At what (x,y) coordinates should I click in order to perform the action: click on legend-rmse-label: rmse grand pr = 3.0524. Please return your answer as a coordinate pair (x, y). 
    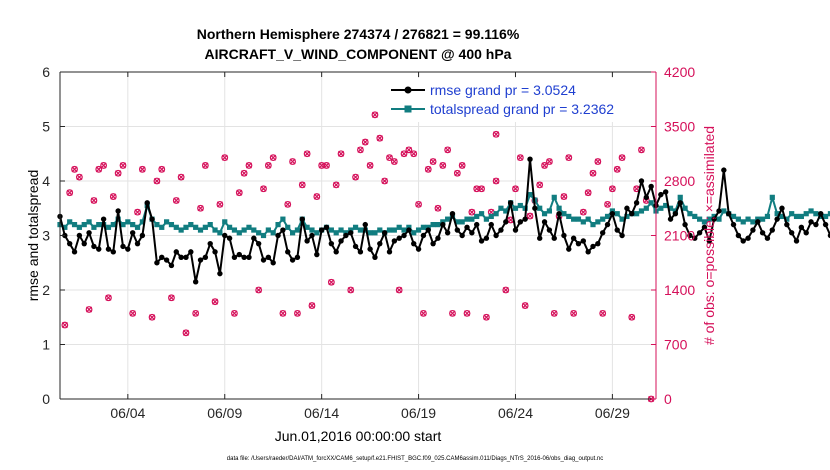
    Looking at the image, I should click on (503, 90).